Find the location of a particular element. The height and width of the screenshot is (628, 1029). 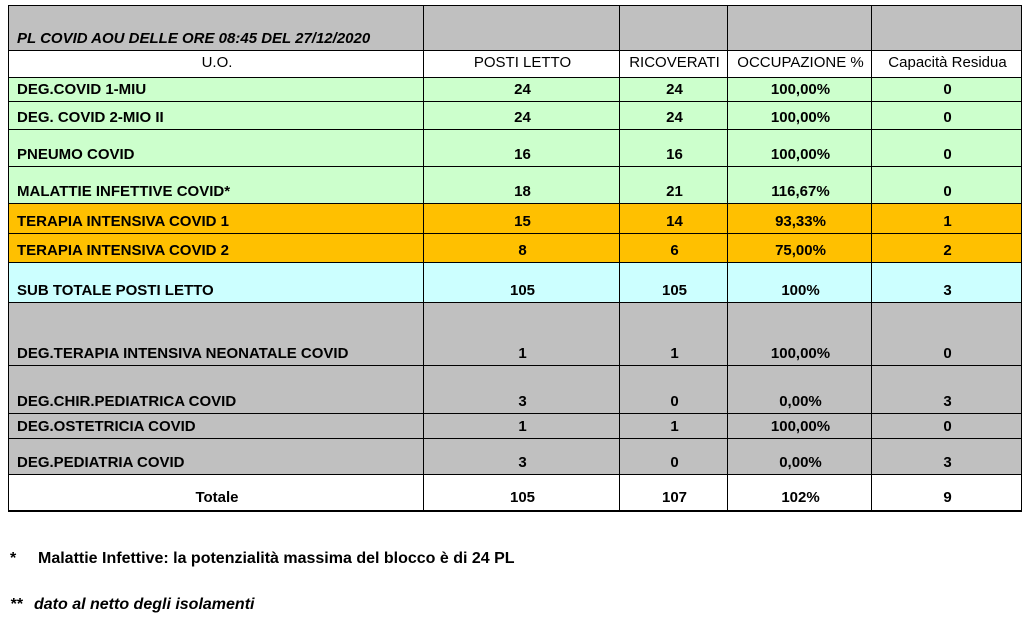

table-row: TERAPIA INTENSIVA COVID 1 15 14 93,33% 1 is located at coordinates (515, 218).